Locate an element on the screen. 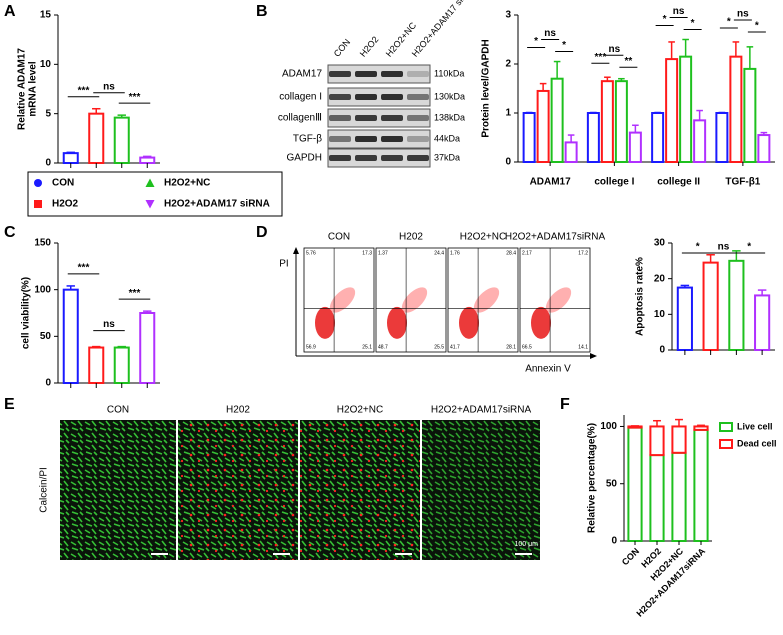 The width and height of the screenshot is (783, 635). quadrant-value: 1.37 is located at coordinates (383, 253).